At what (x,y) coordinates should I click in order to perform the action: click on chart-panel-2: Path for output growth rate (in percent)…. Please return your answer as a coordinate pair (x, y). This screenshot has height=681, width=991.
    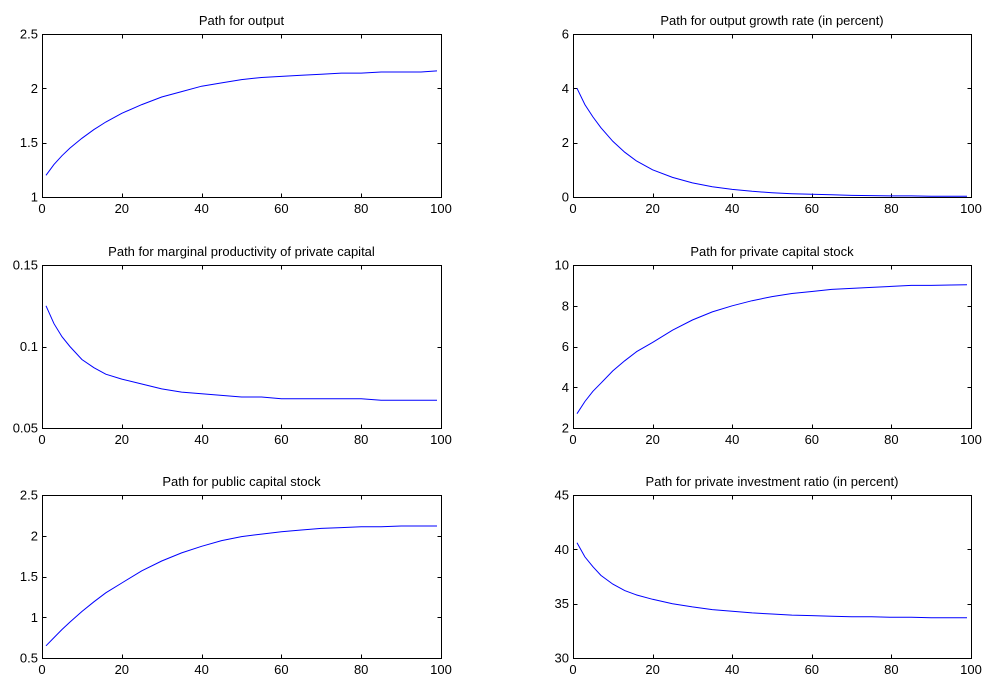
    Looking at the image, I should click on (772, 114).